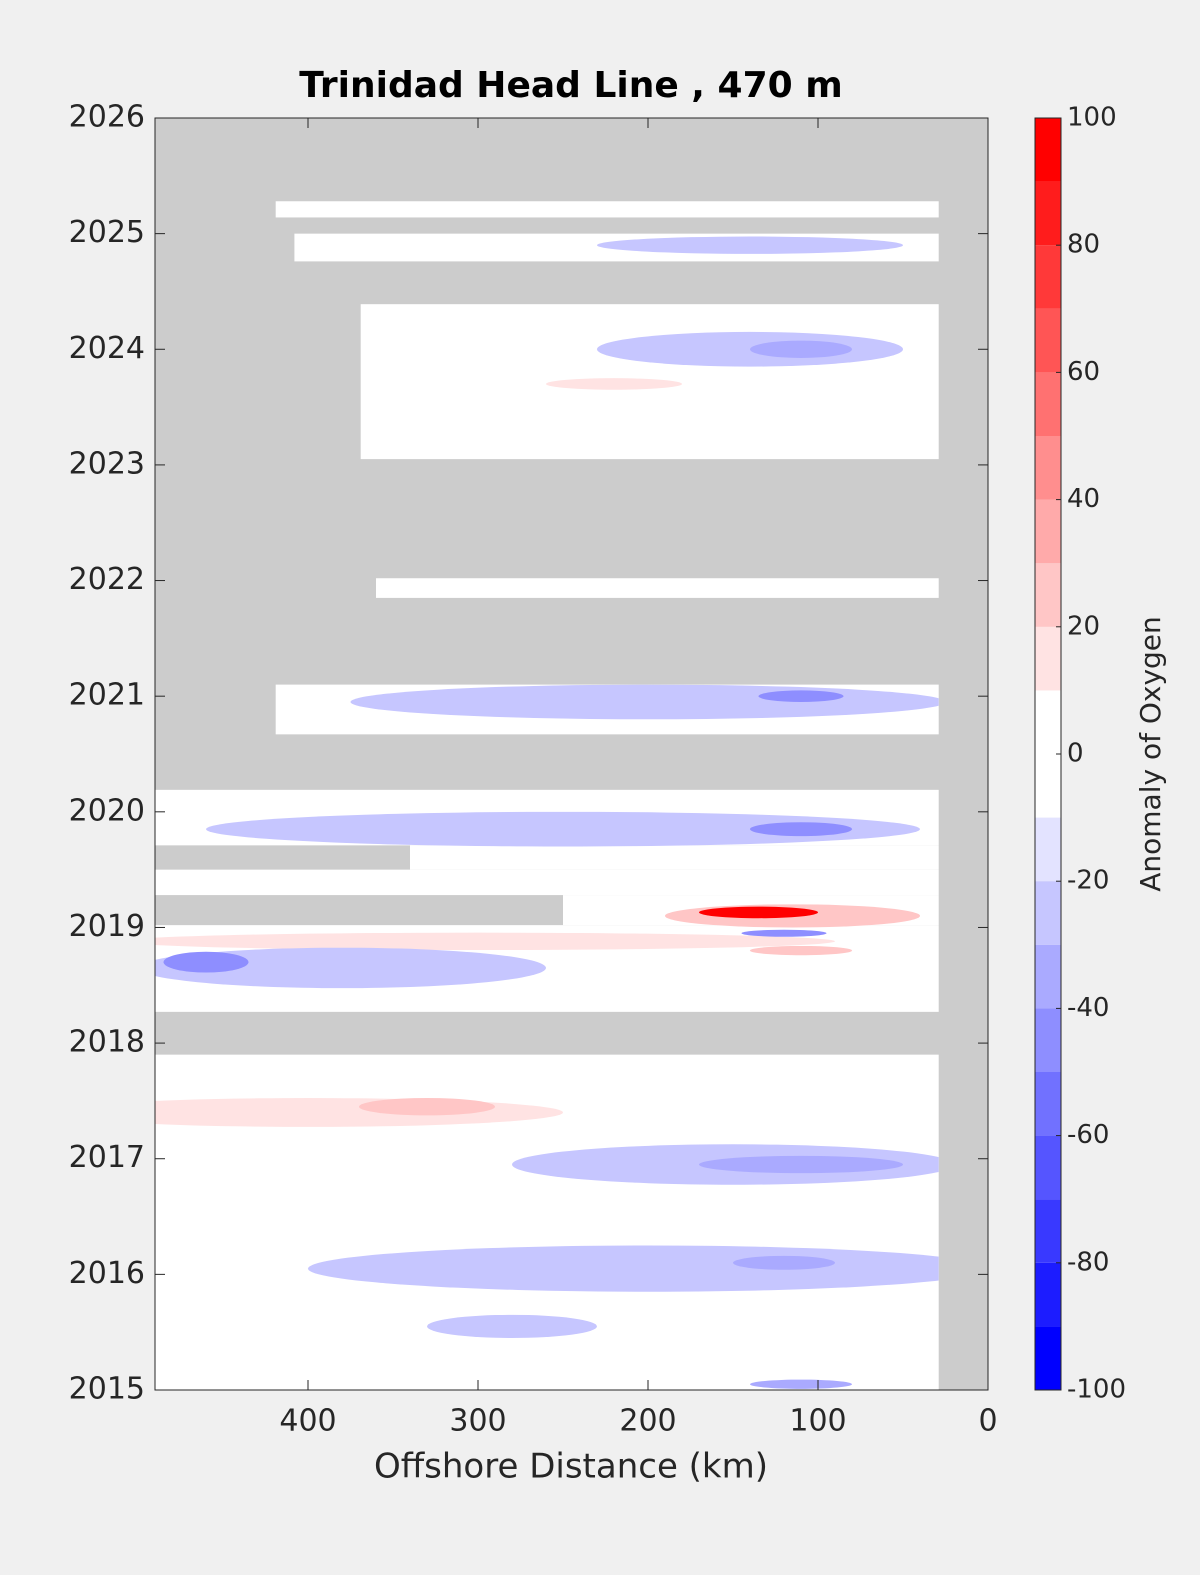 This screenshot has width=1200, height=1575. Describe the element at coordinates (107, 463) in the screenshot. I see `y-tick-label: 2023` at that location.